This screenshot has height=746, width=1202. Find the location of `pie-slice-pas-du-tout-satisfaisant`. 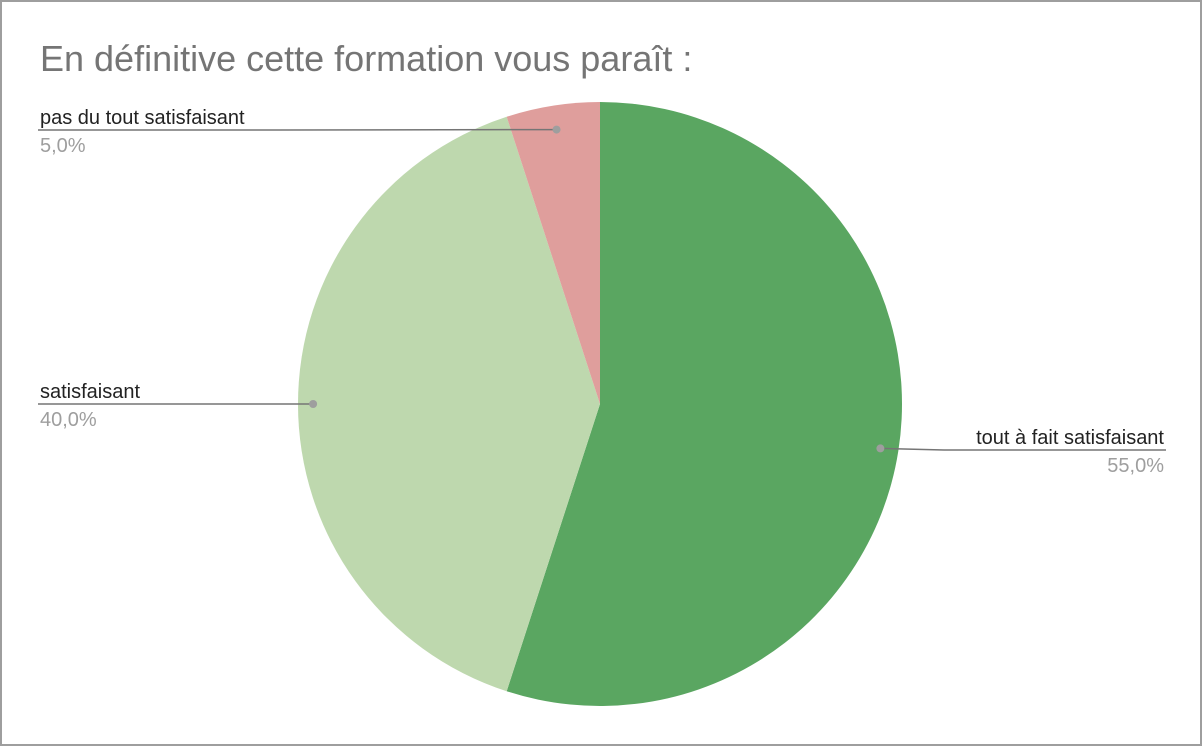

pie-slice-pas-du-tout-satisfaisant is located at coordinates (553, 253).